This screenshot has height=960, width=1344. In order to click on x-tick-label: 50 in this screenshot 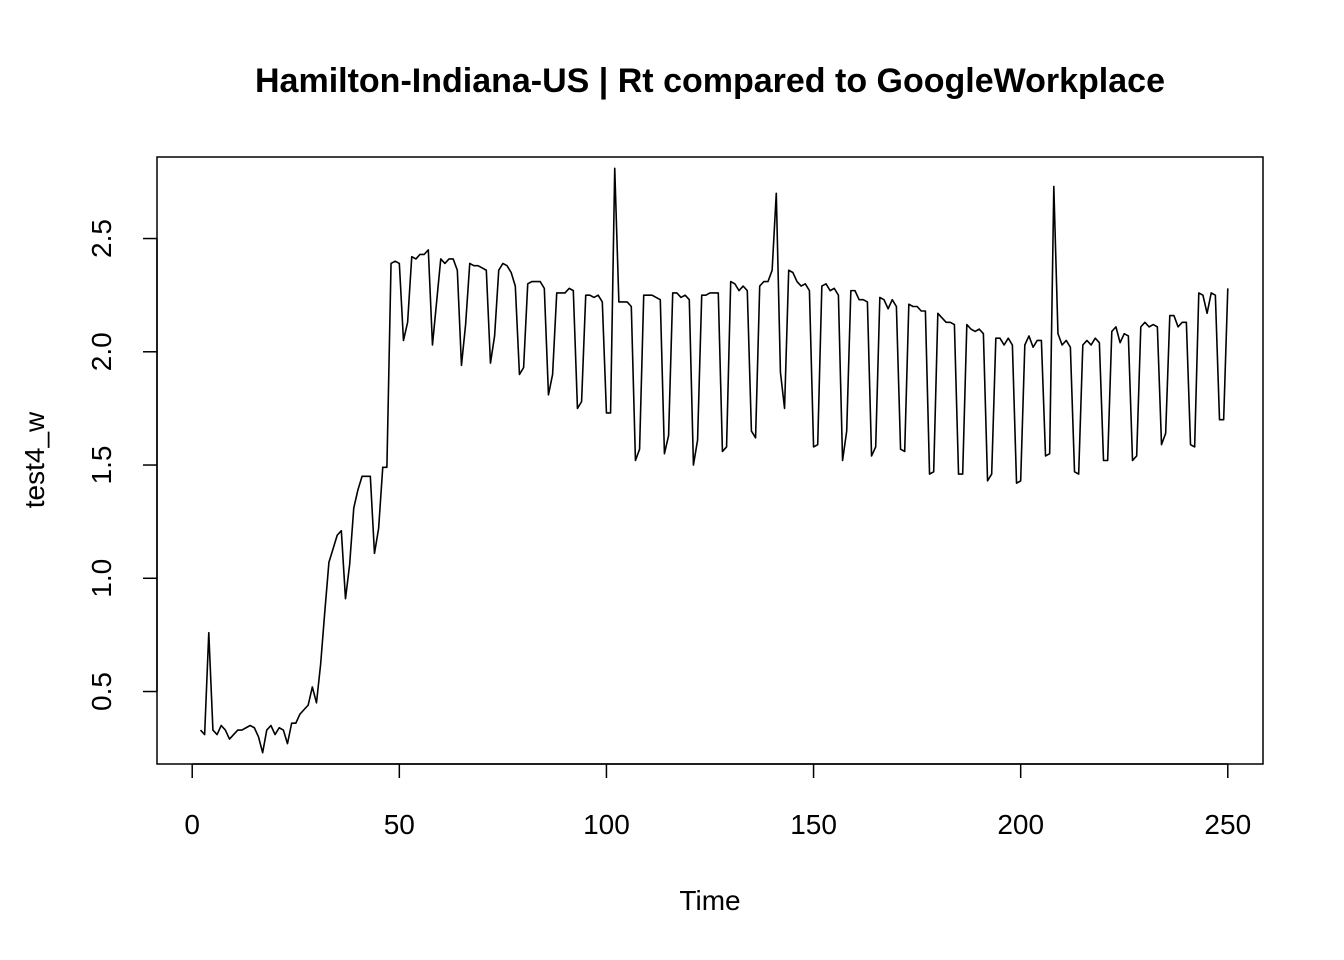, I will do `click(399, 824)`.